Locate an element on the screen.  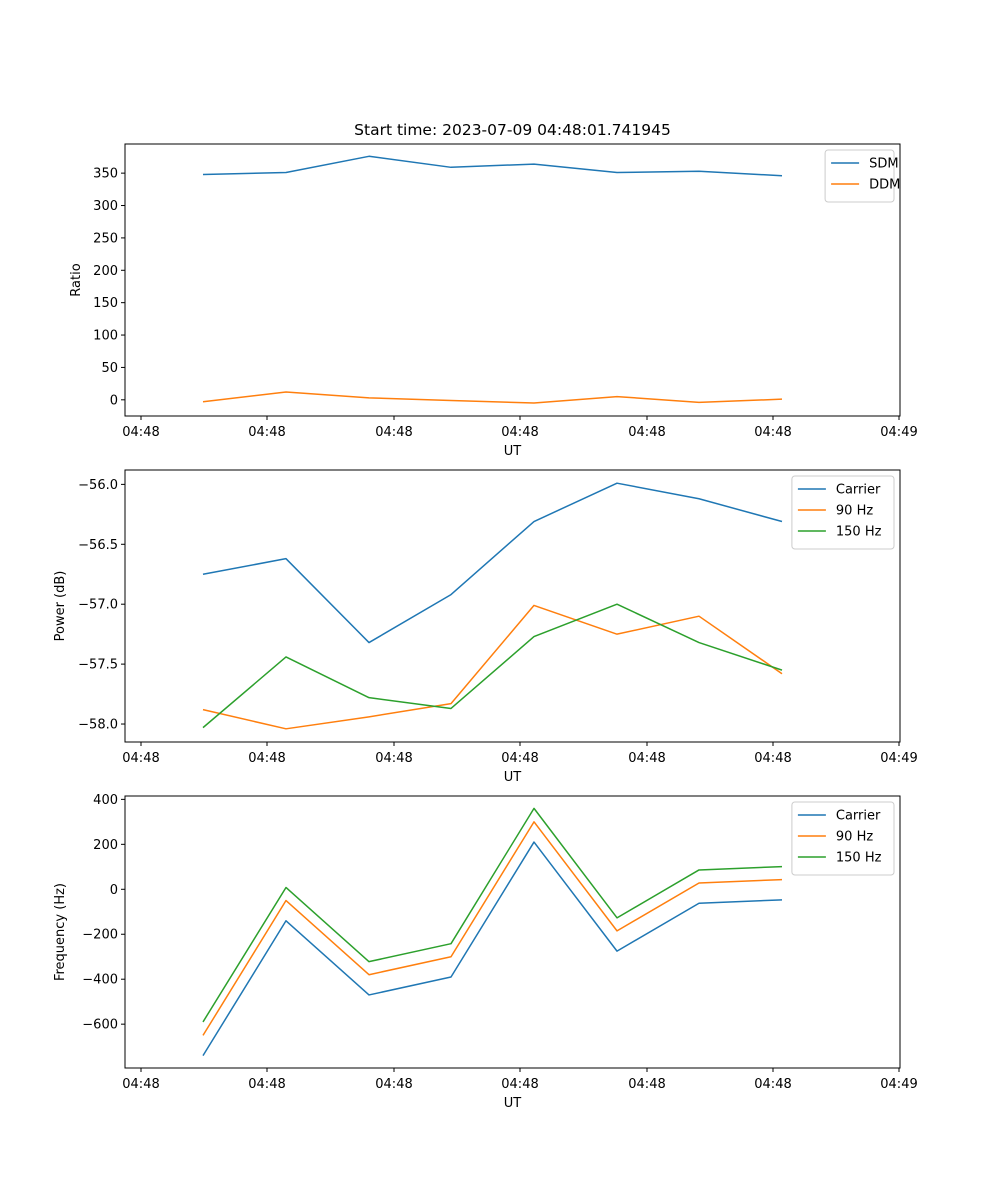
y-tick-label: 150 is located at coordinates (105, 303).